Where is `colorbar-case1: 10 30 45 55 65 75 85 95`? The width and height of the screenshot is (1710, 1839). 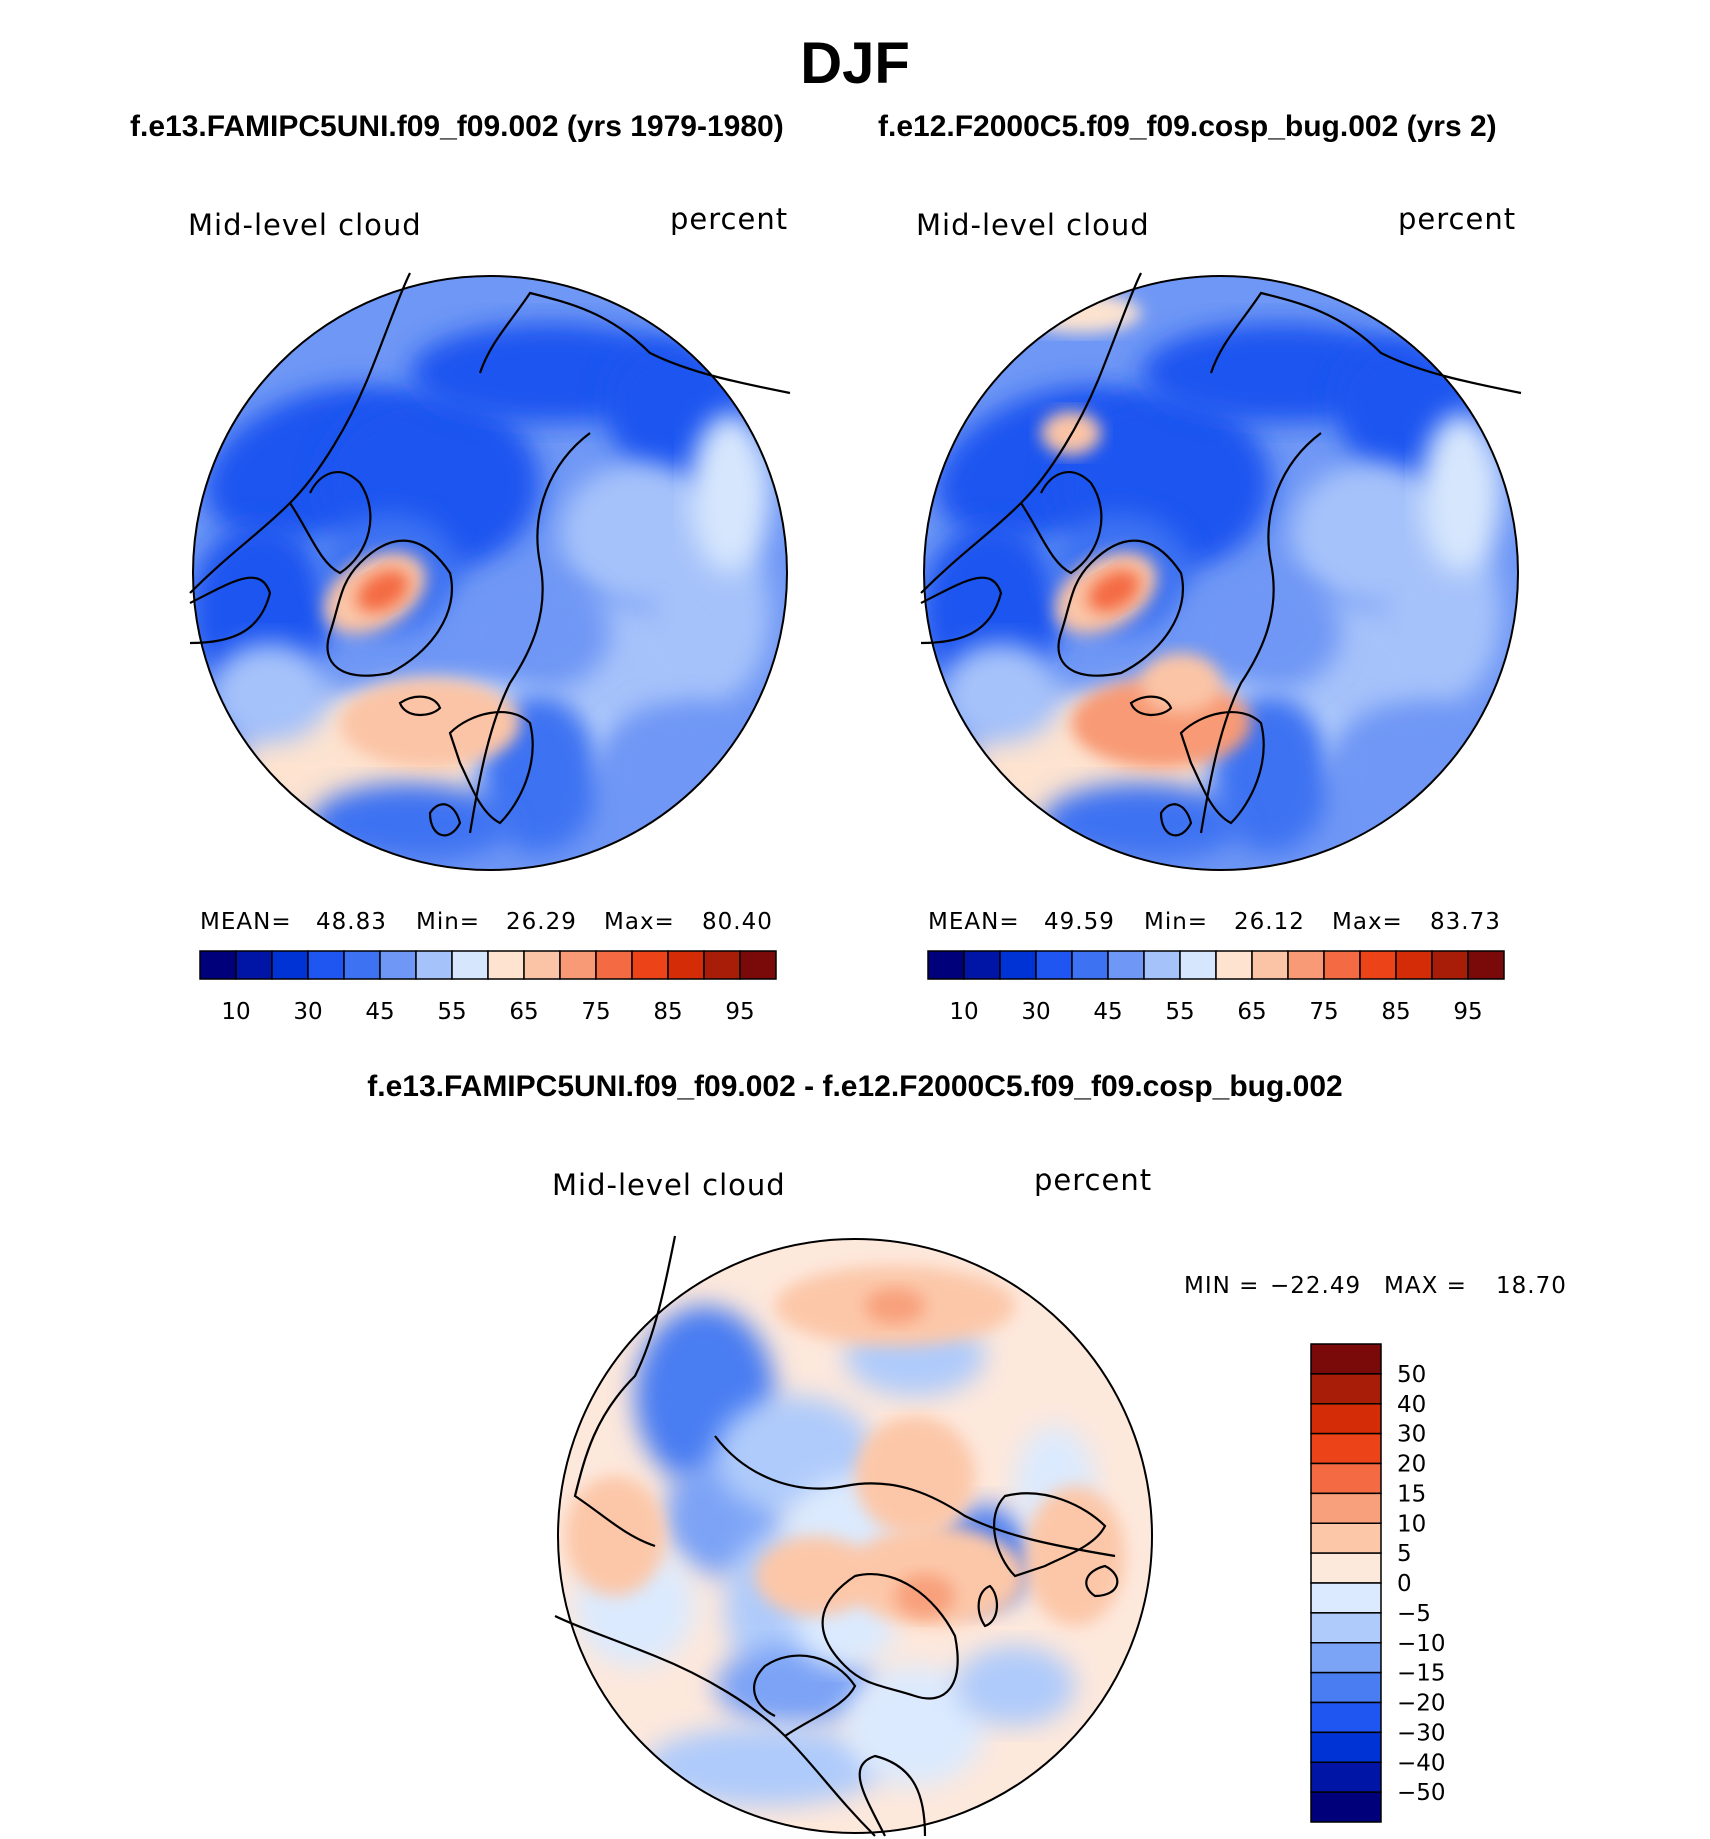 colorbar-case1: 10 30 45 55 65 75 85 95 is located at coordinates (488, 987).